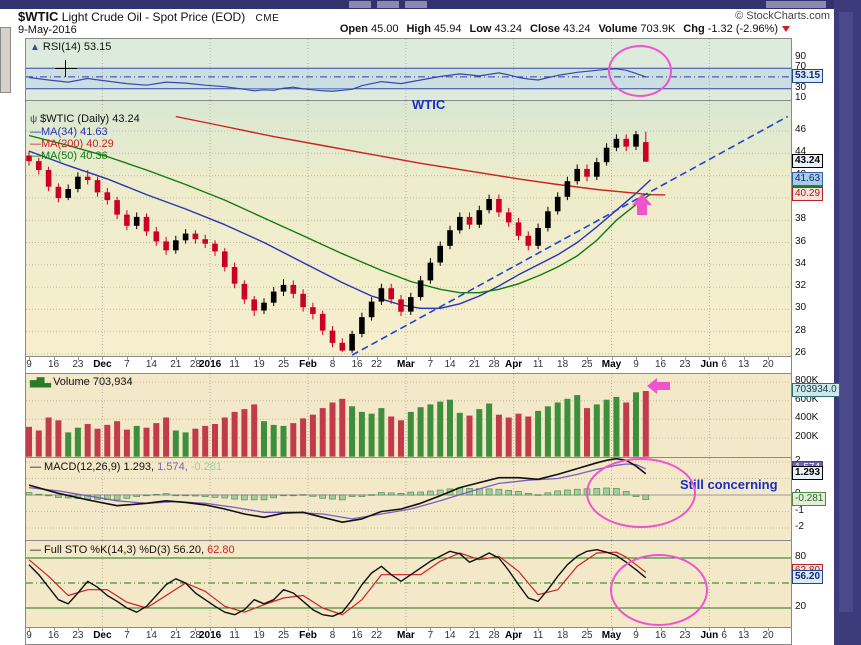 Image resolution: width=861 pixels, height=645 pixels. Describe the element at coordinates (640, 71) in the screenshot. I see `rsi-ellipse-annotation` at that location.